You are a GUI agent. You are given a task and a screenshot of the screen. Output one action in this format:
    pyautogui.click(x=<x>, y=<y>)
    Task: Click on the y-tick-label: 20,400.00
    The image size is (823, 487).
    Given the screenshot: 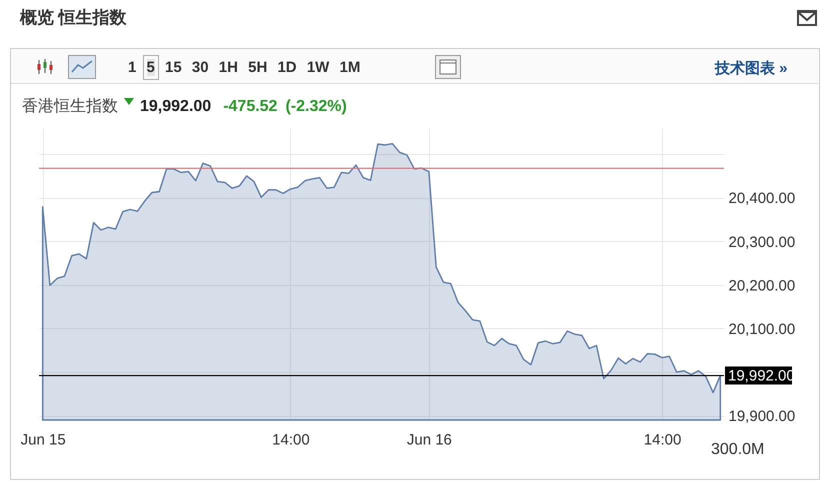 What is the action you would take?
    pyautogui.click(x=762, y=199)
    